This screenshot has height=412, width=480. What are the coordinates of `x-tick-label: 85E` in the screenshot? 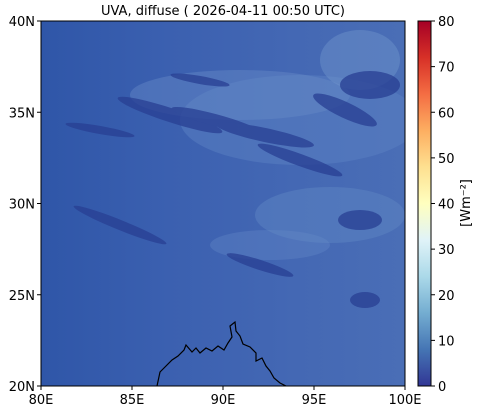 It's located at (132, 400).